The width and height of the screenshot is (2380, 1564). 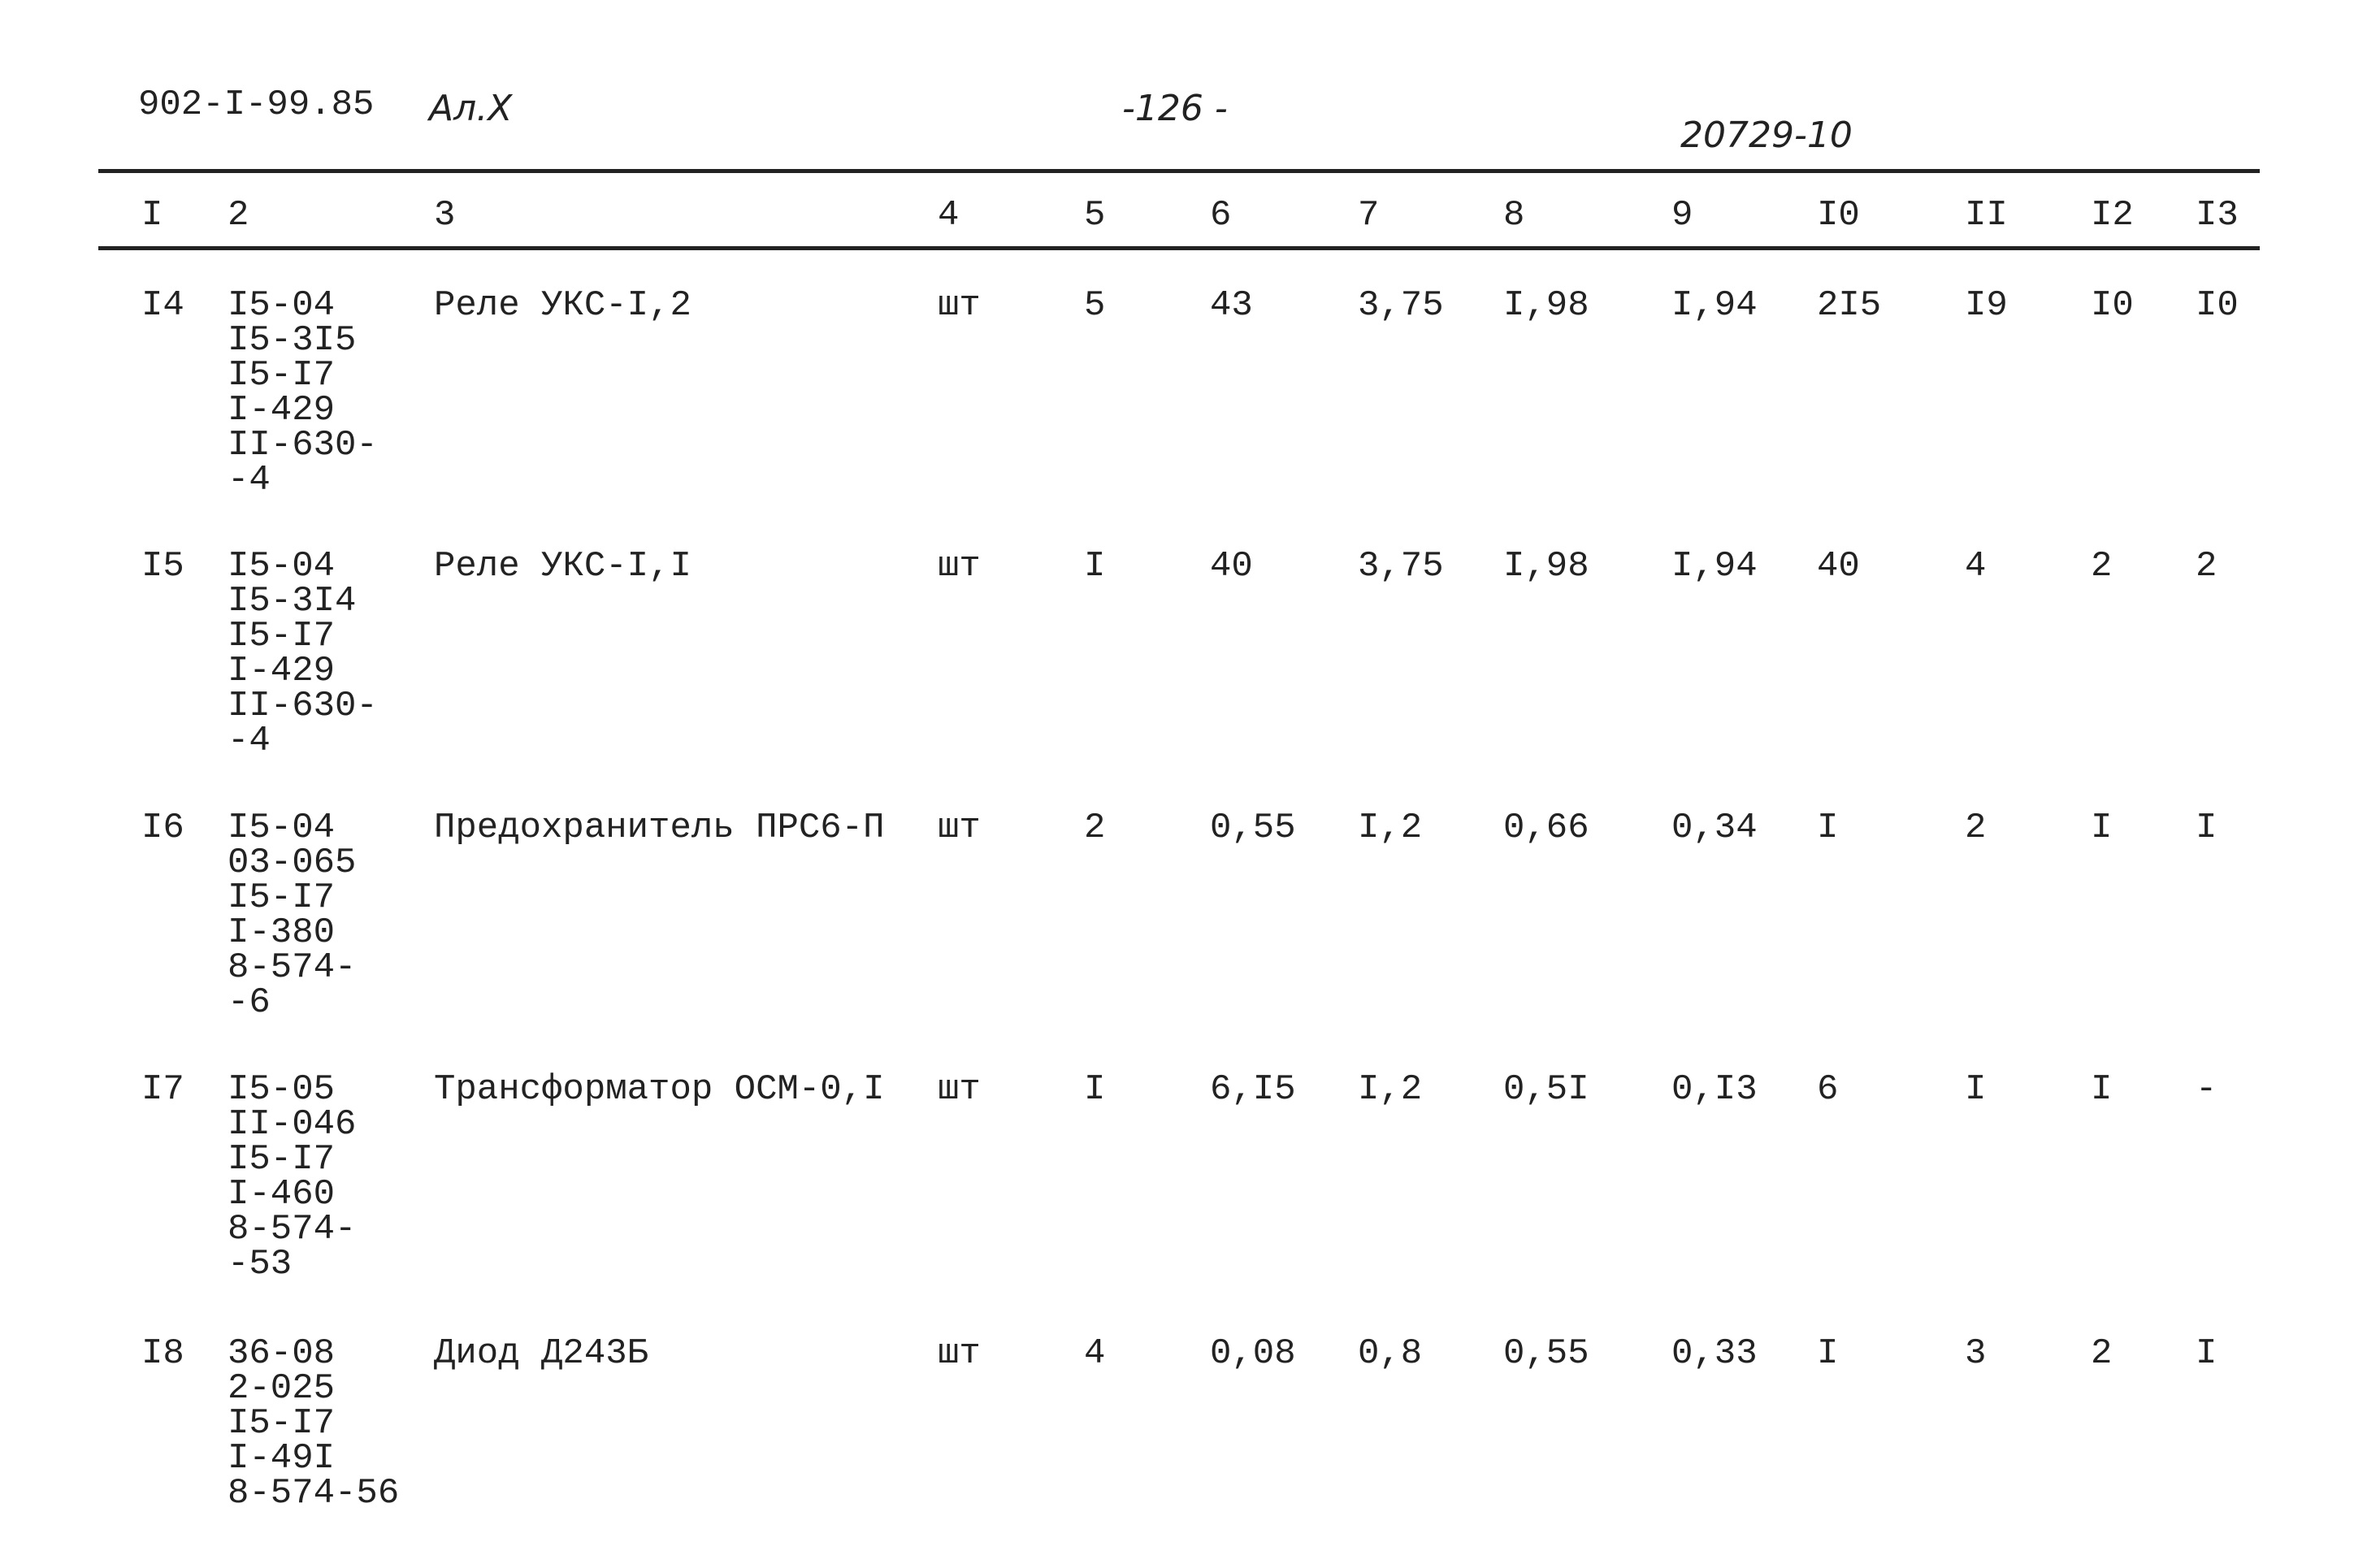 What do you see at coordinates (563, 305) in the screenshot?
I see `cell: Реле УКС-I,2` at bounding box center [563, 305].